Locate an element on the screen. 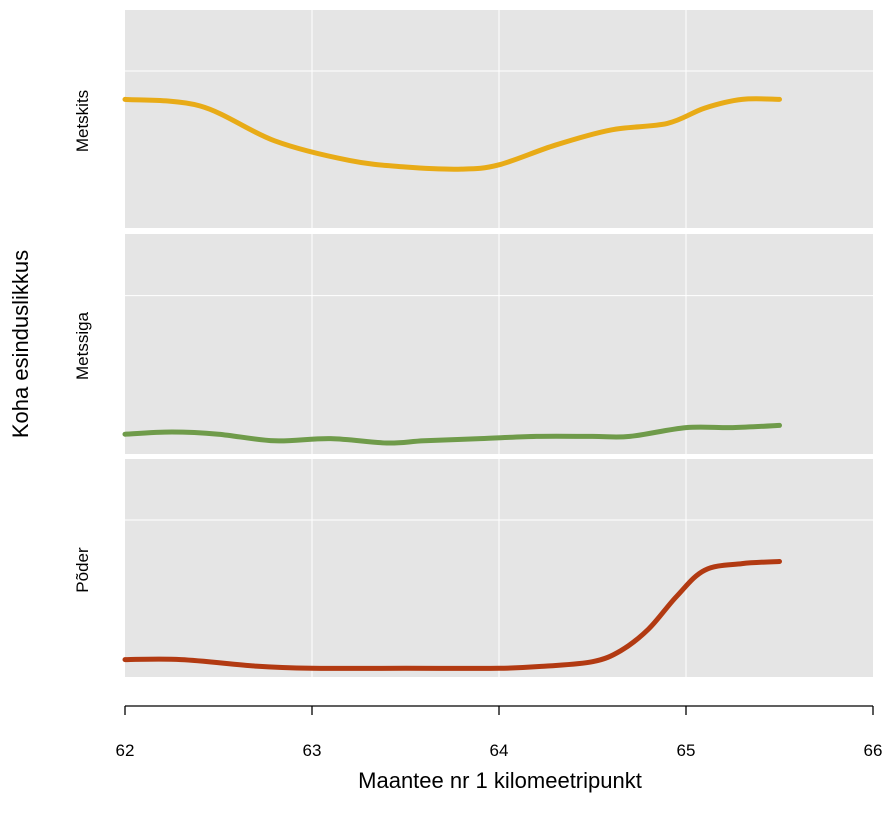 This screenshot has width=891, height=820. x-tick-label: 66 is located at coordinates (873, 750).